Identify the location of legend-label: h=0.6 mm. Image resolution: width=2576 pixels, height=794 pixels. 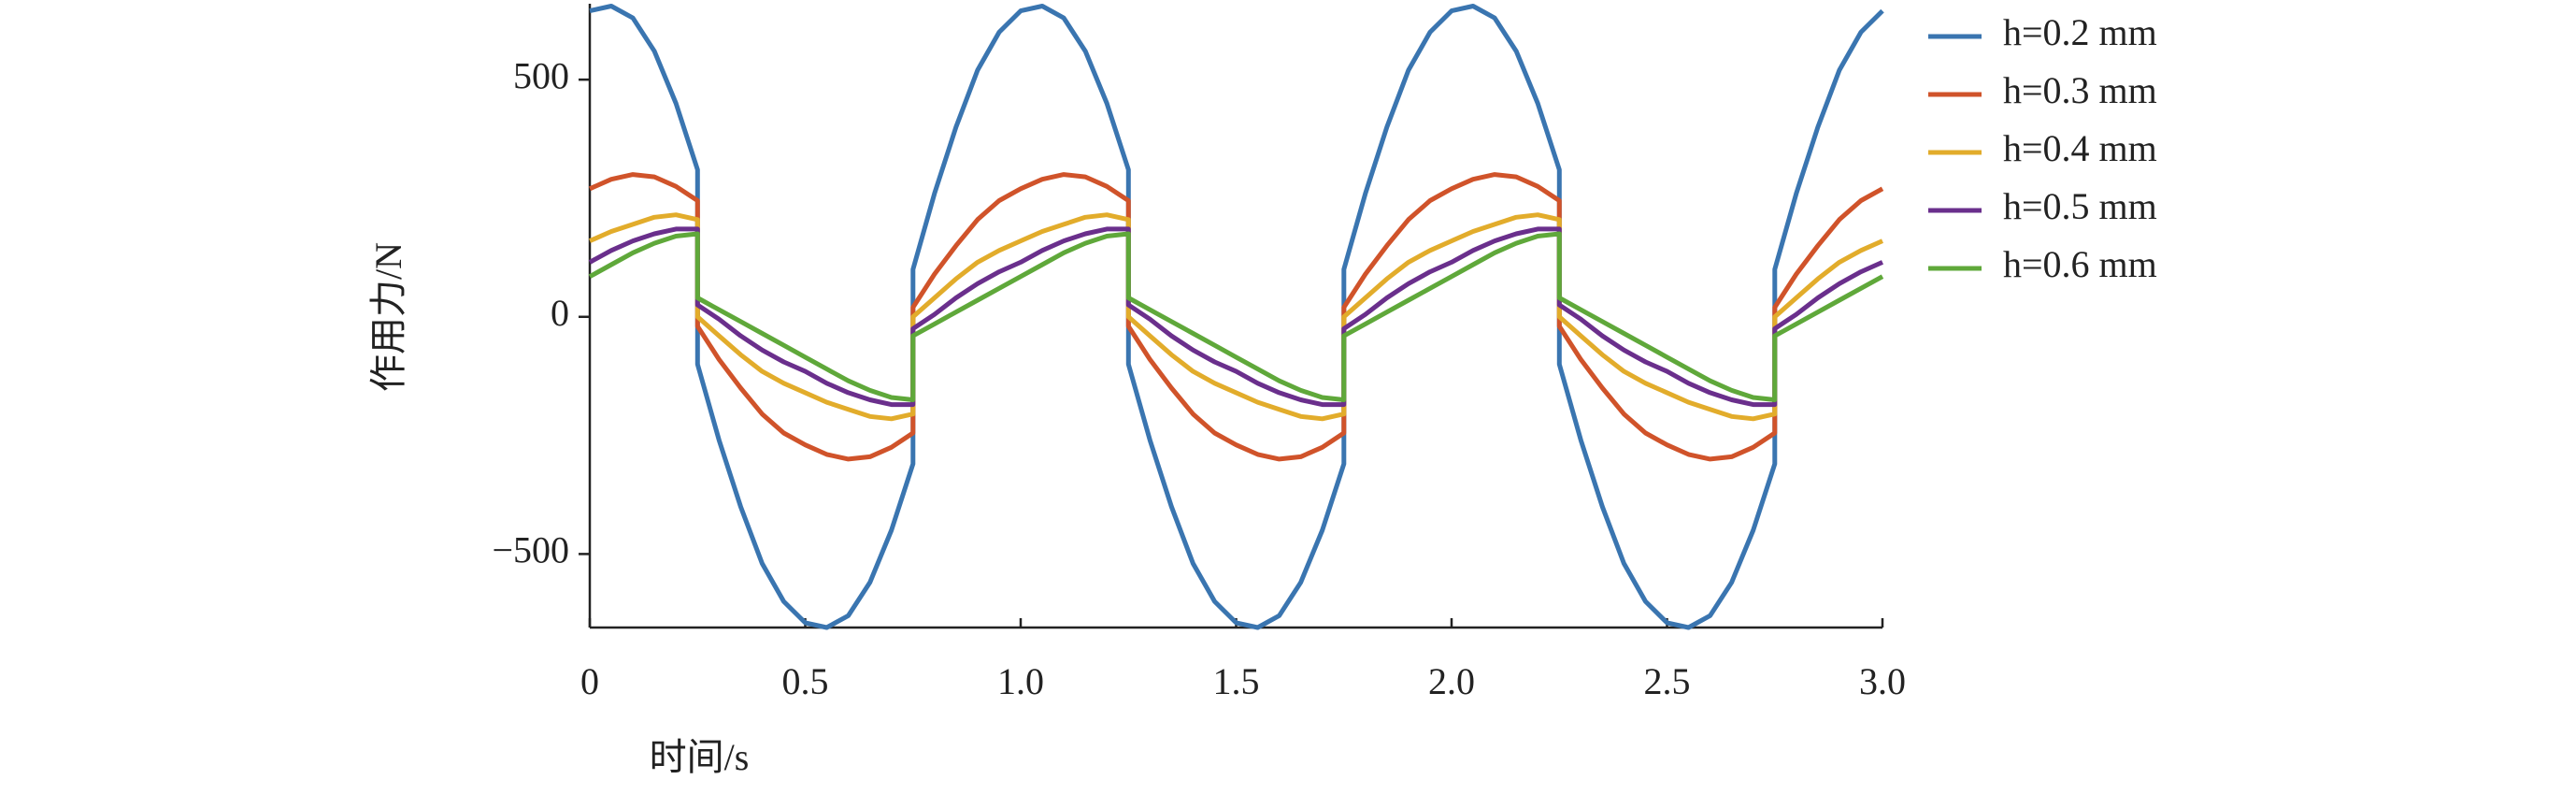
(2080, 264).